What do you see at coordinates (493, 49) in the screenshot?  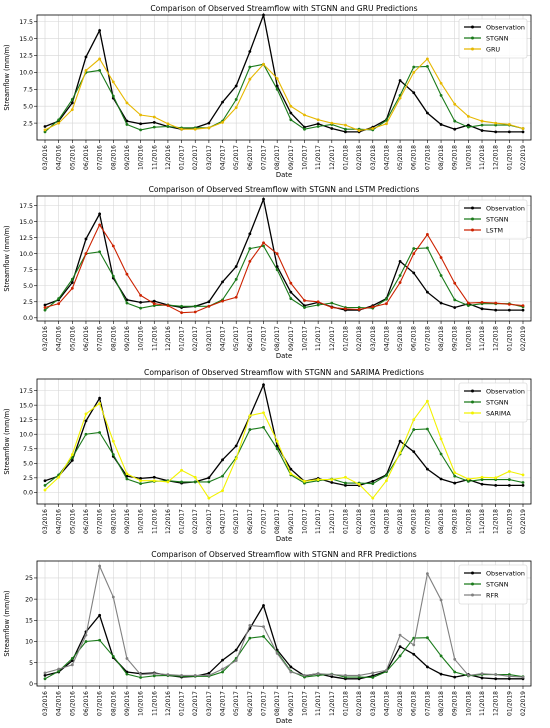 I see `legend-label: GRU` at bounding box center [493, 49].